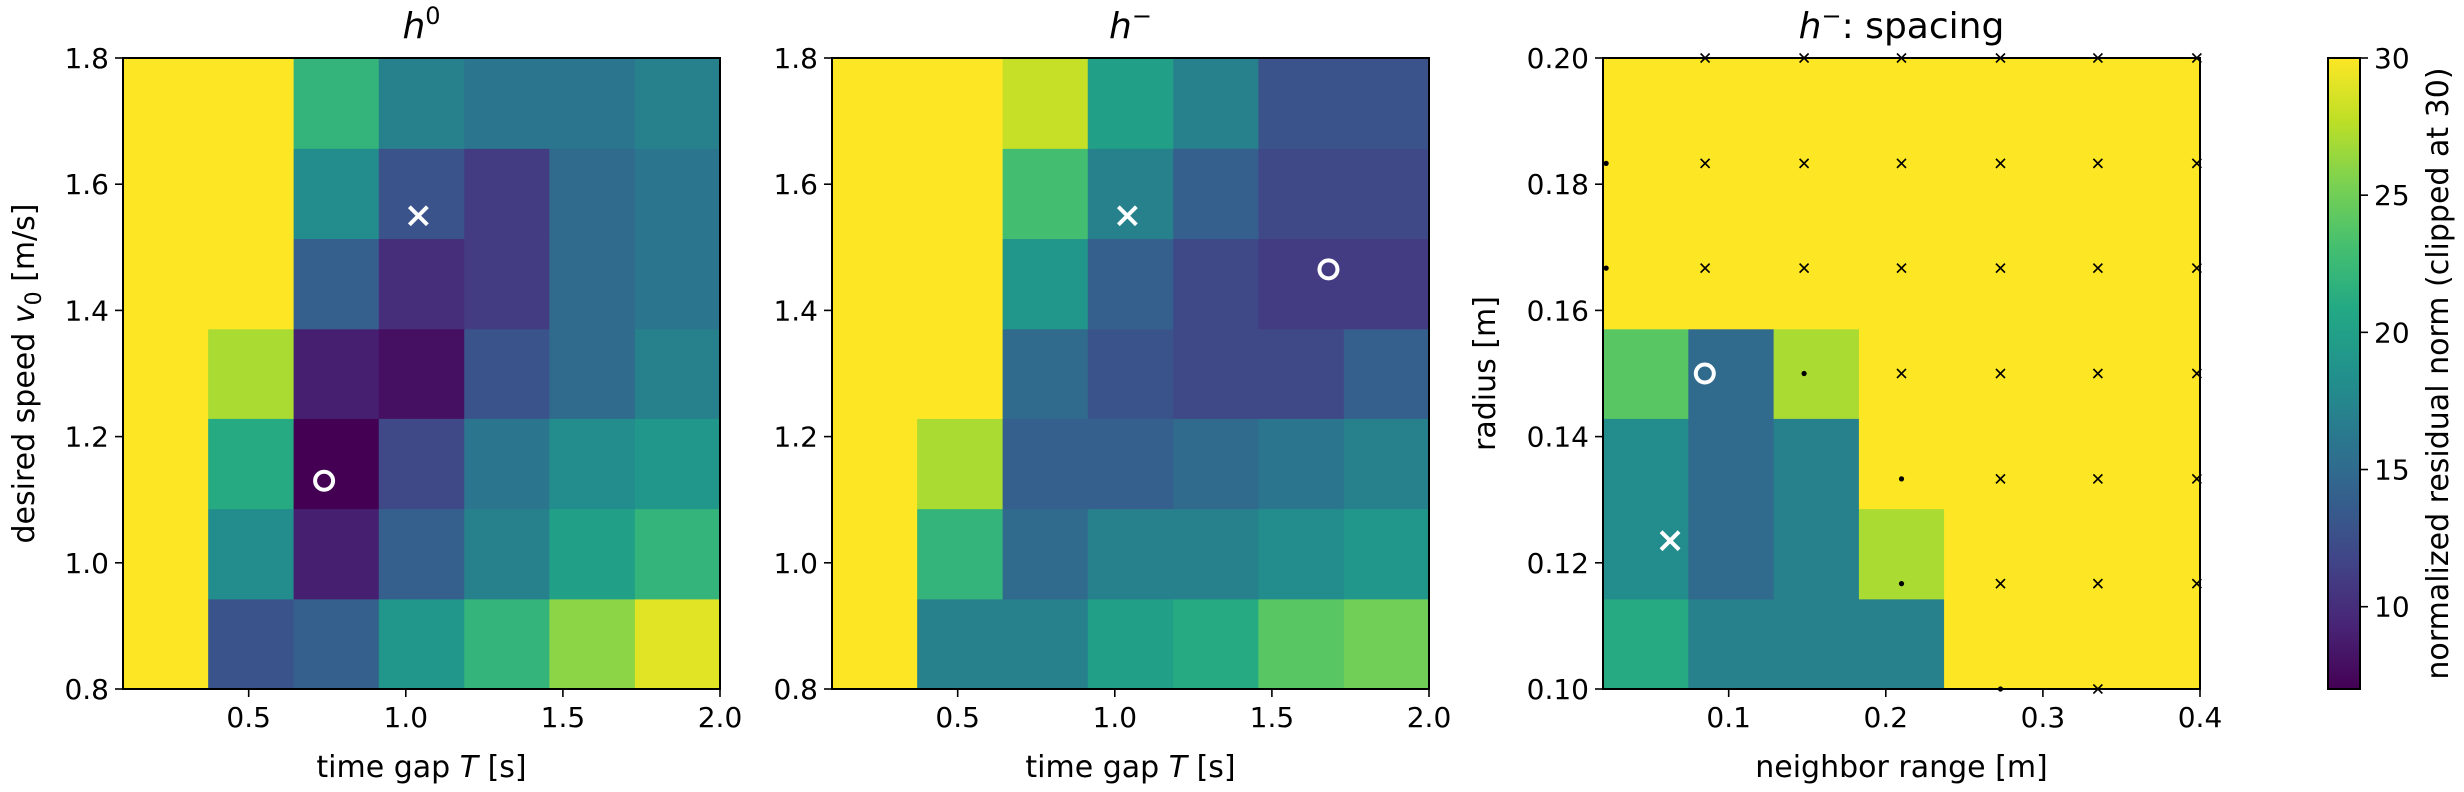 This screenshot has width=2464, height=792. What do you see at coordinates (1558, 310) in the screenshot?
I see `y-tick-label: 0.16` at bounding box center [1558, 310].